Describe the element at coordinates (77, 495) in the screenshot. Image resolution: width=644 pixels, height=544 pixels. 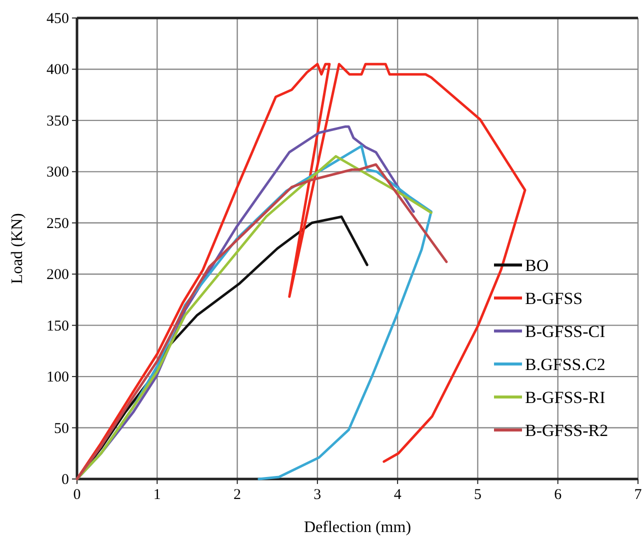
I see `x-tick-label: 0` at that location.